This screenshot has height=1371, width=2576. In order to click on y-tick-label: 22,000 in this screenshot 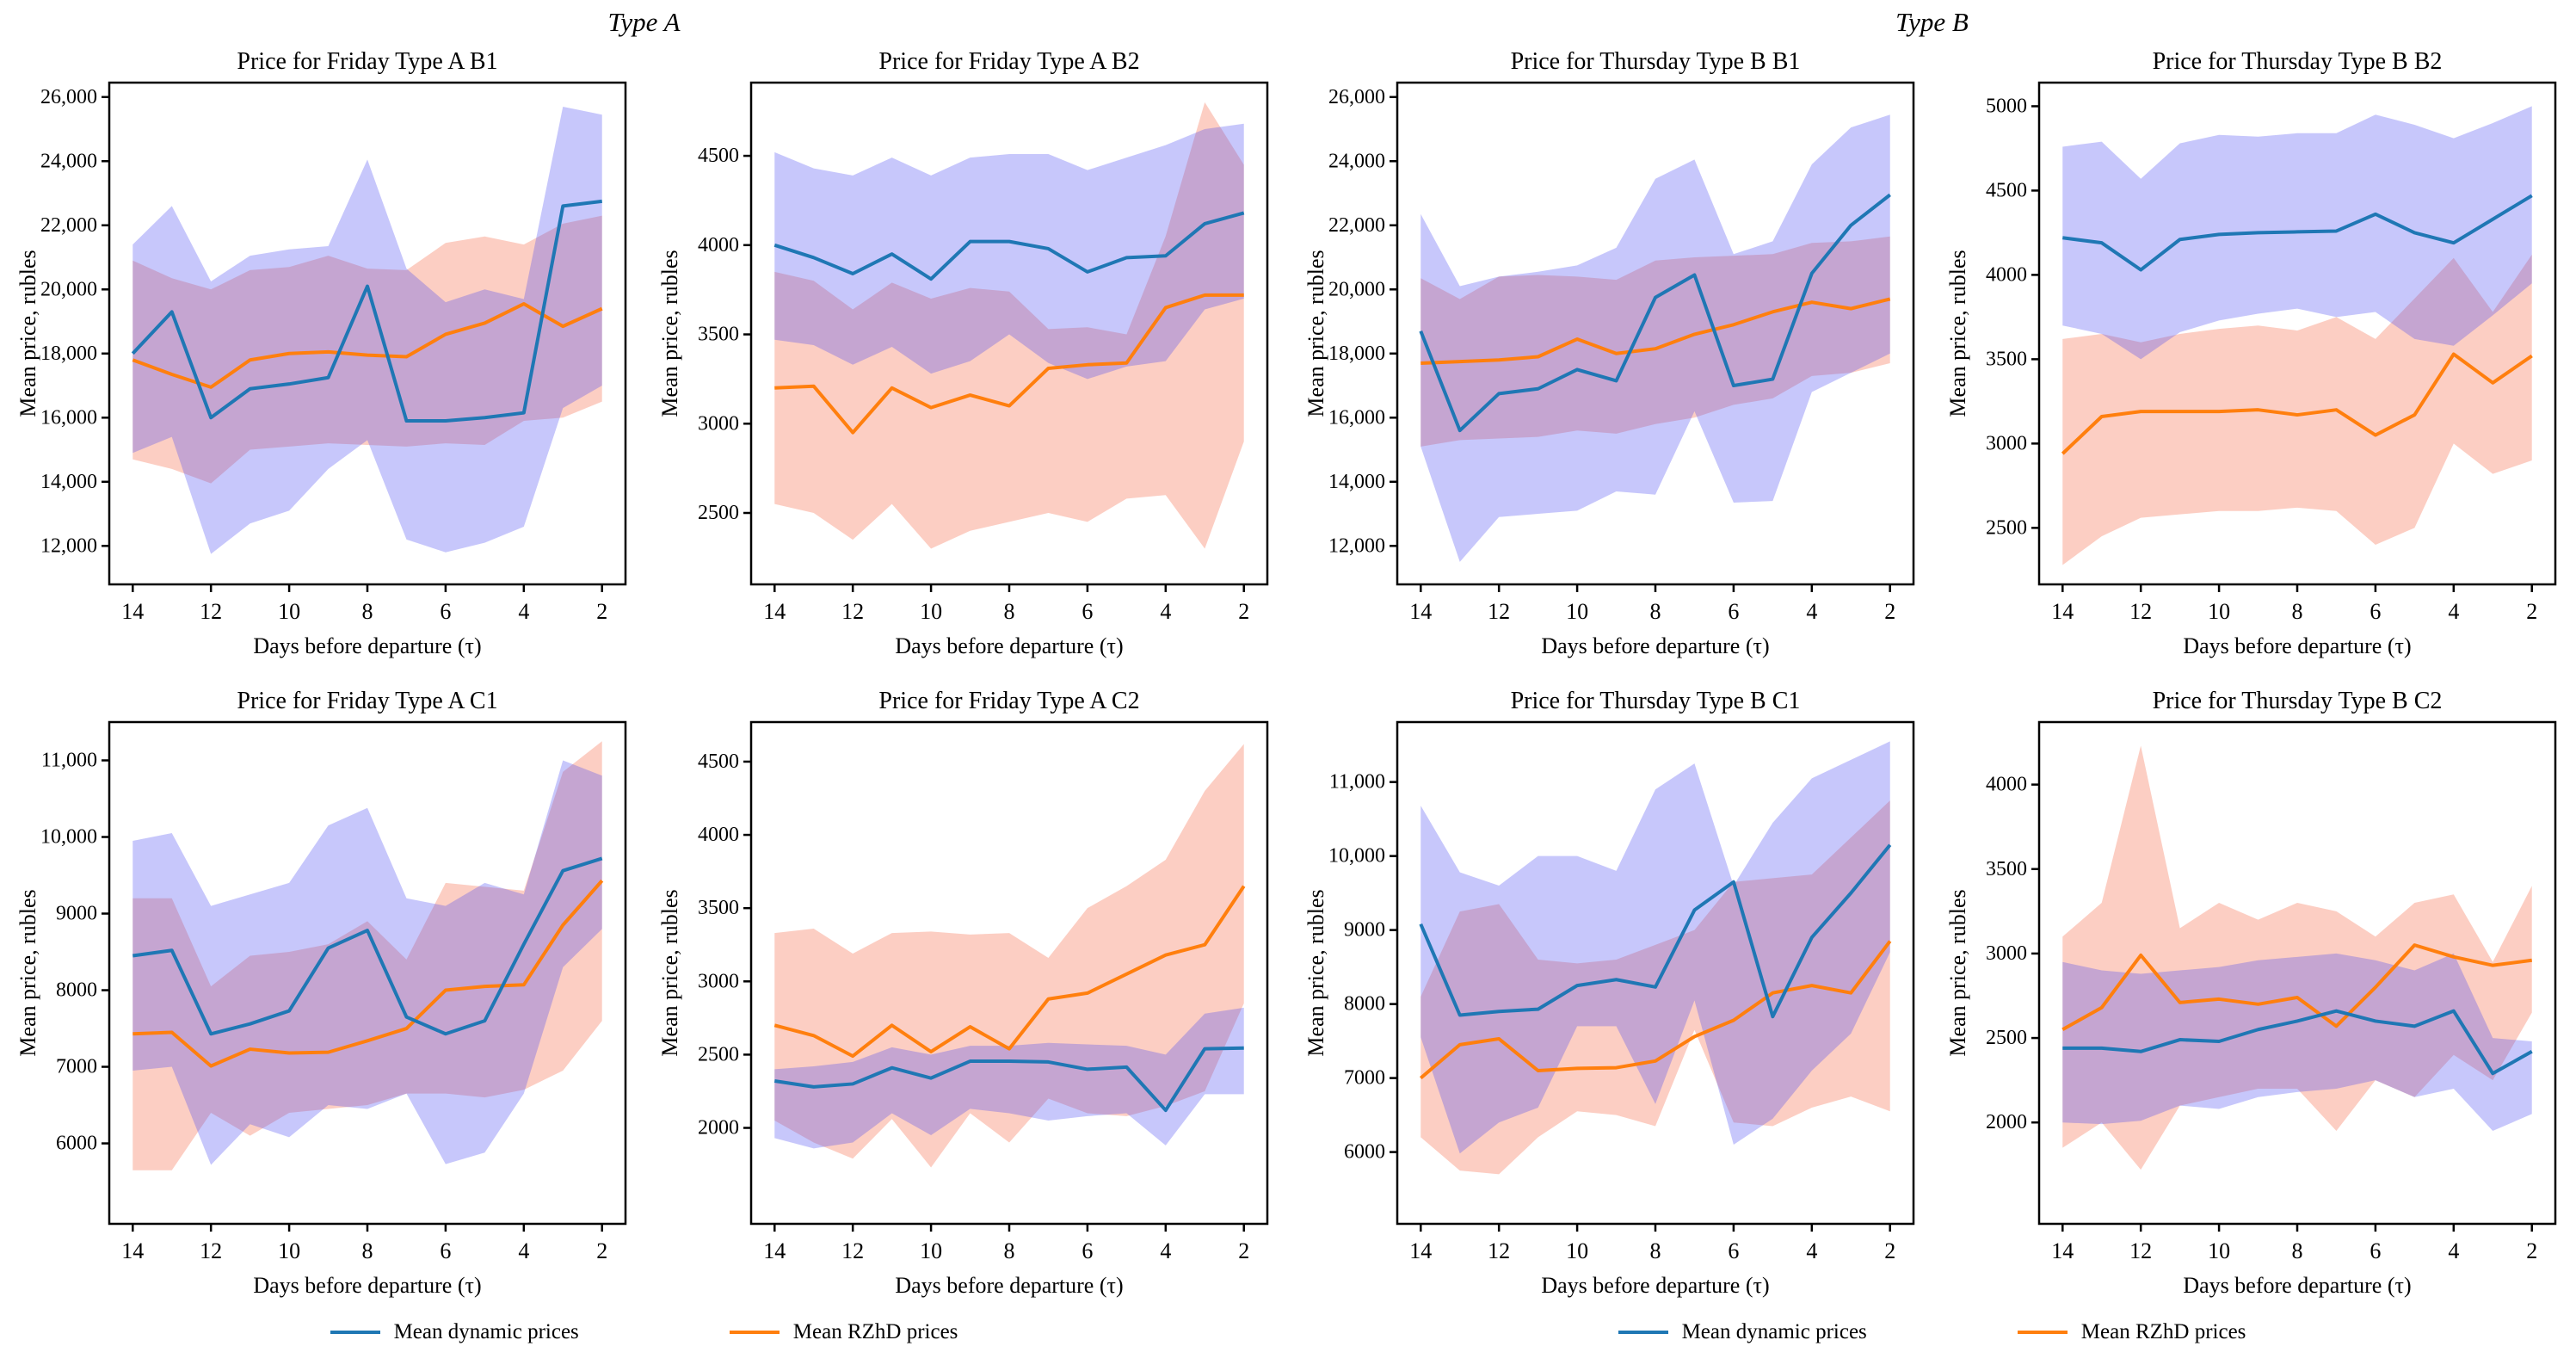, I will do `click(1356, 225)`.